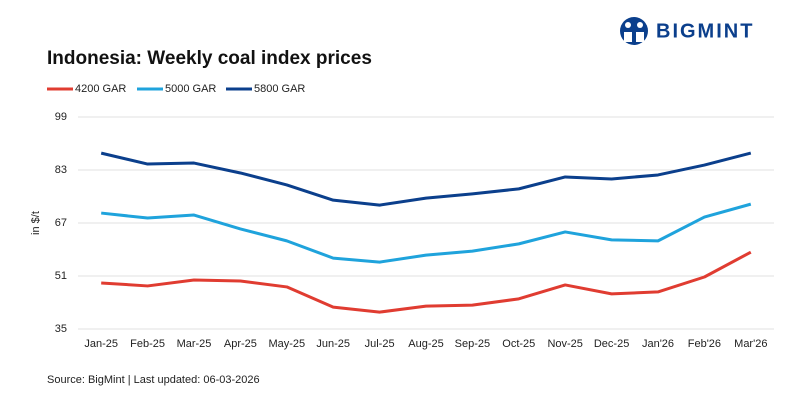 The height and width of the screenshot is (400, 800). I want to click on chart-title: Indonesia: Weekly coal index prices, so click(209, 58).